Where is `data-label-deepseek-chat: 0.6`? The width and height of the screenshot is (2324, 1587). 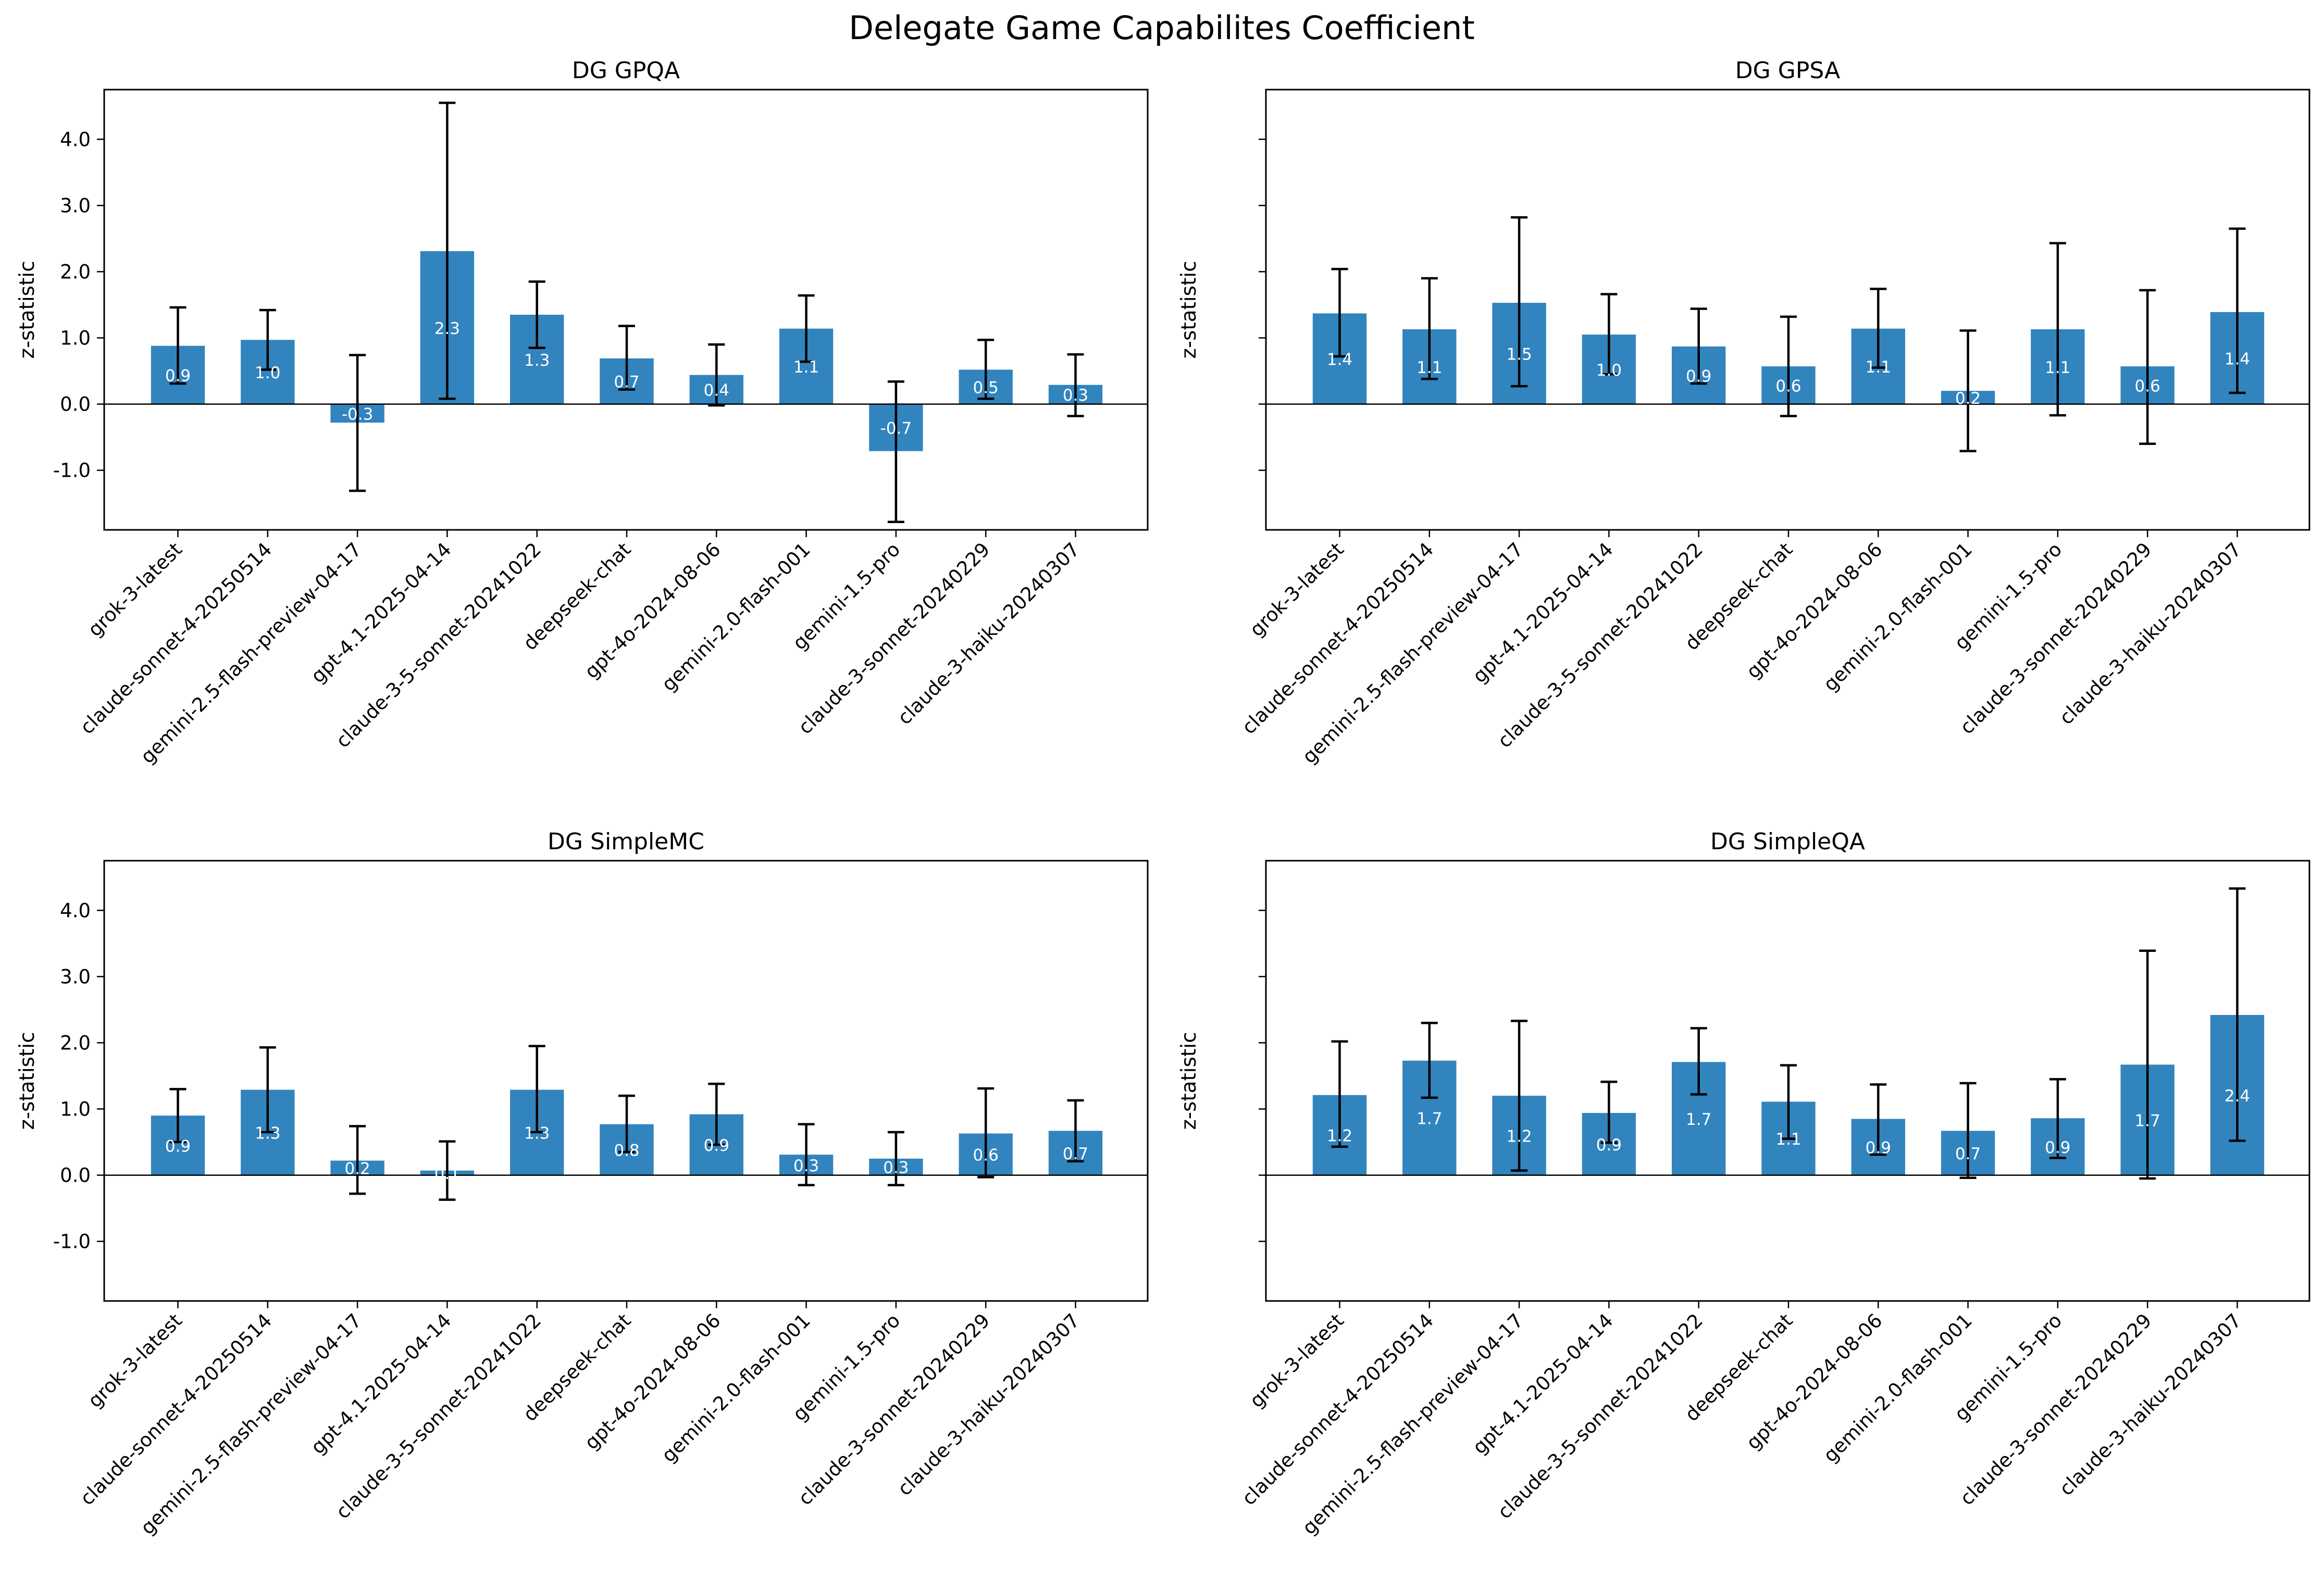 data-label-deepseek-chat: 0.6 is located at coordinates (1788, 386).